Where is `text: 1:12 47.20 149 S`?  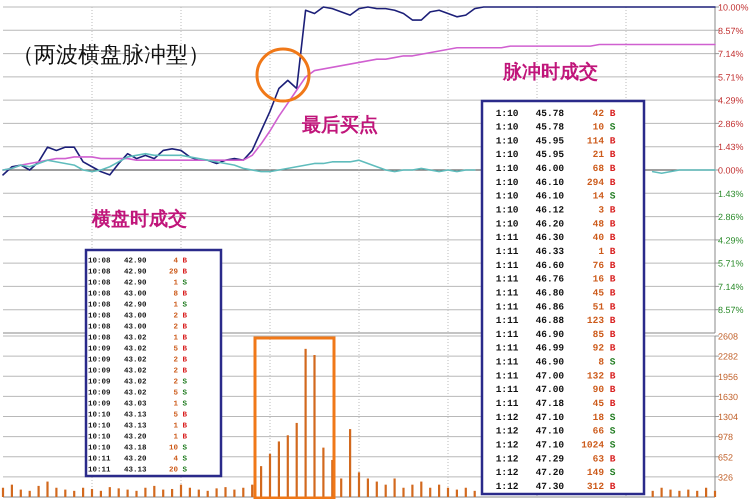
text: 1:12 47.20 149 S is located at coordinates (556, 472).